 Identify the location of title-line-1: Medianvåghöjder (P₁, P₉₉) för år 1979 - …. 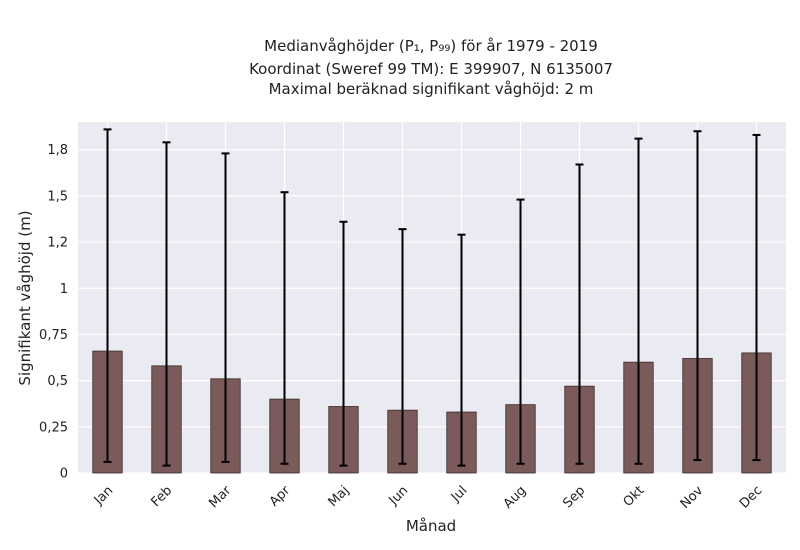
(431, 46).